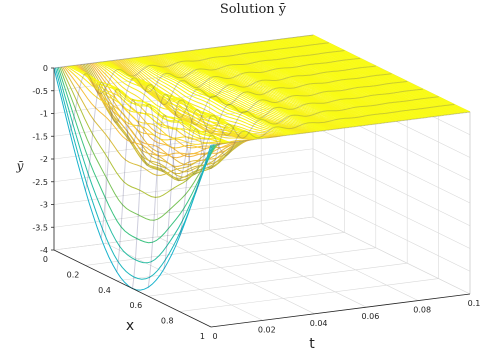  I want to click on z-tick-label: -1, so click(44, 114).